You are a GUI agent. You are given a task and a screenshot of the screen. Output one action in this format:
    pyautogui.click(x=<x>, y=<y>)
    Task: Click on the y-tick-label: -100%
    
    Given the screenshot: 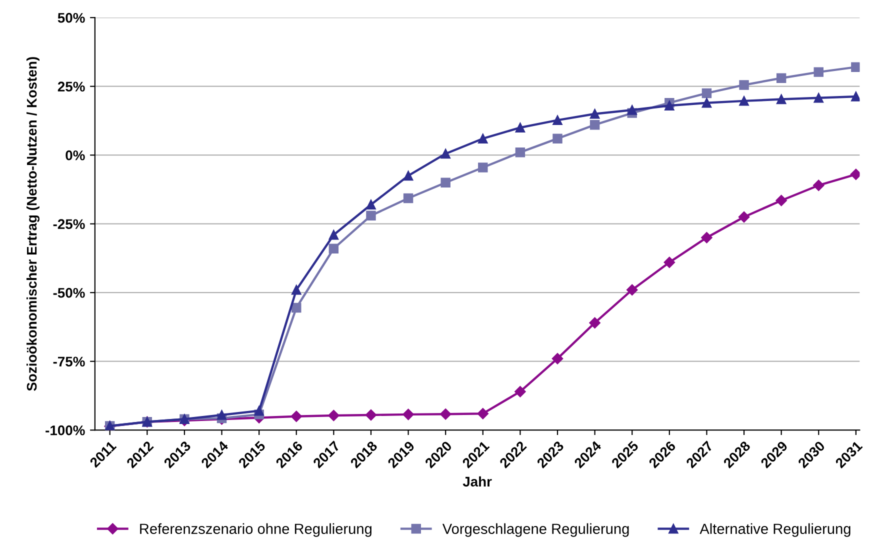 What is the action you would take?
    pyautogui.click(x=65, y=430)
    